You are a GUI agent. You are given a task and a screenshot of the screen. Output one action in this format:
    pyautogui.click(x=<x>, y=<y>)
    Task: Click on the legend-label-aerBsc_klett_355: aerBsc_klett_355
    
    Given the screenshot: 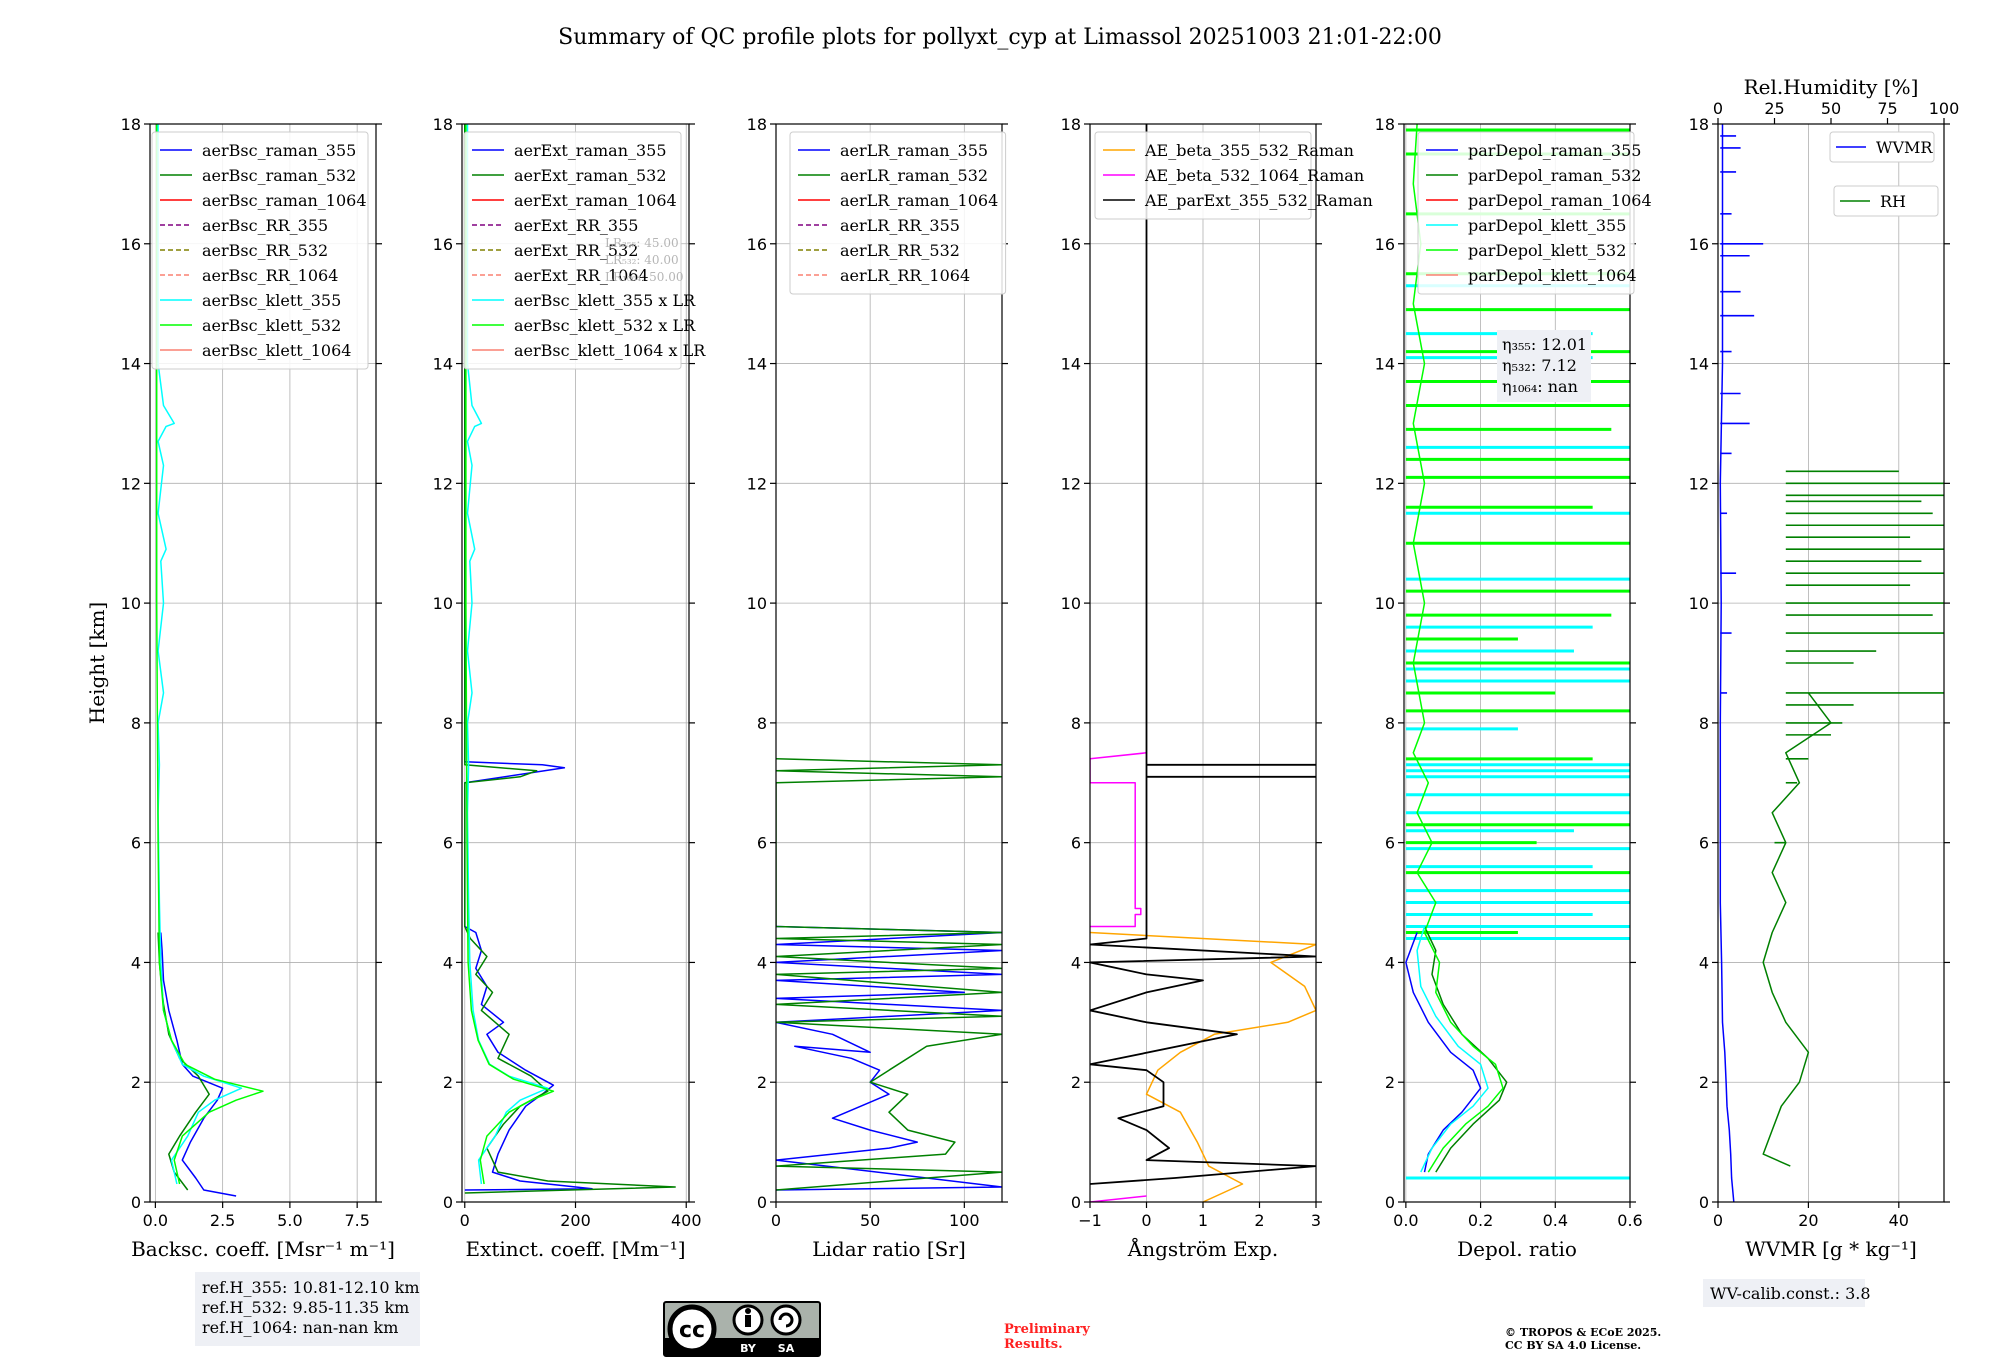 What is the action you would take?
    pyautogui.click(x=271, y=300)
    